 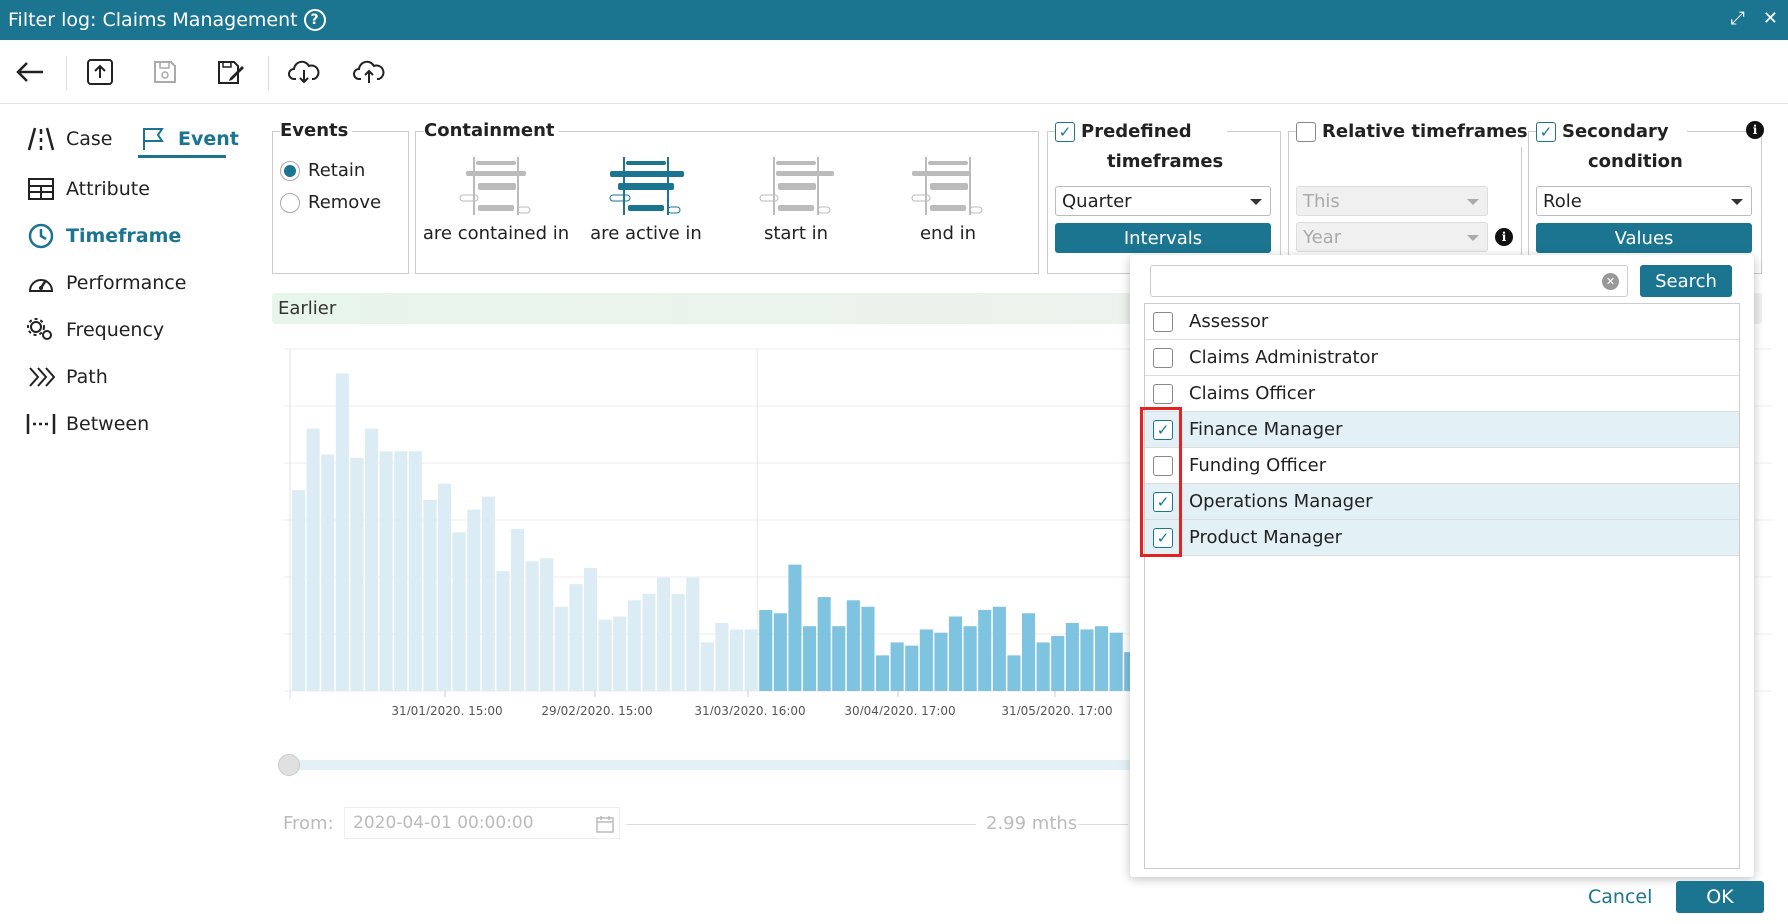 What do you see at coordinates (1163, 201) in the screenshot?
I see `timeframe-select: Quarter` at bounding box center [1163, 201].